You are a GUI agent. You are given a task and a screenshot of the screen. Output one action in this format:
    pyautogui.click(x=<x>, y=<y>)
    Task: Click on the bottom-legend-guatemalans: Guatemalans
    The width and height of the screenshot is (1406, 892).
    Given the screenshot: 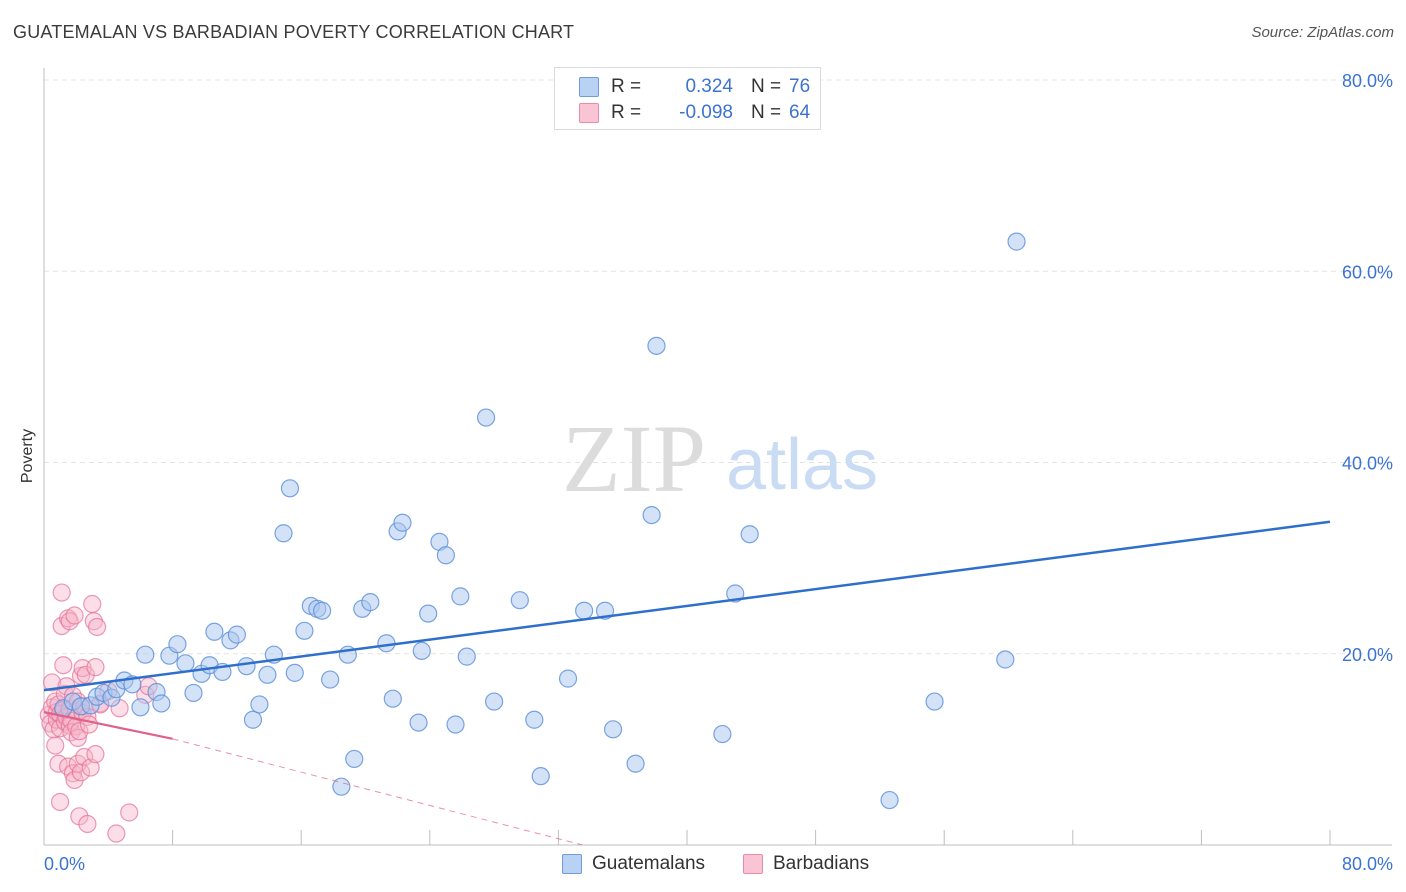 What is the action you would take?
    pyautogui.click(x=633, y=864)
    